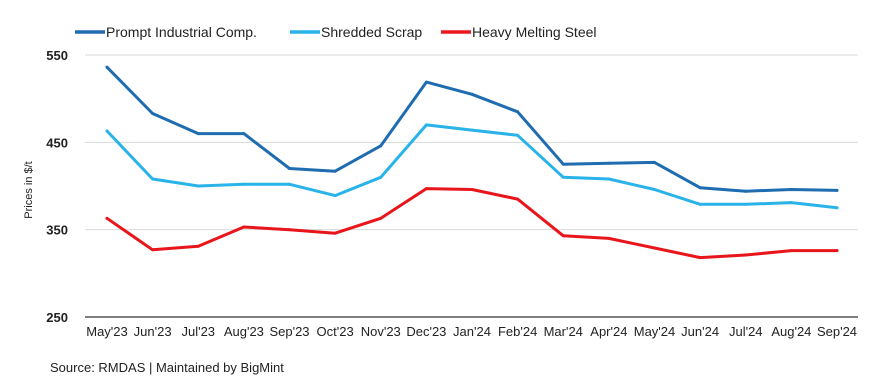  What do you see at coordinates (57, 142) in the screenshot?
I see `y-tick-label: 450` at bounding box center [57, 142].